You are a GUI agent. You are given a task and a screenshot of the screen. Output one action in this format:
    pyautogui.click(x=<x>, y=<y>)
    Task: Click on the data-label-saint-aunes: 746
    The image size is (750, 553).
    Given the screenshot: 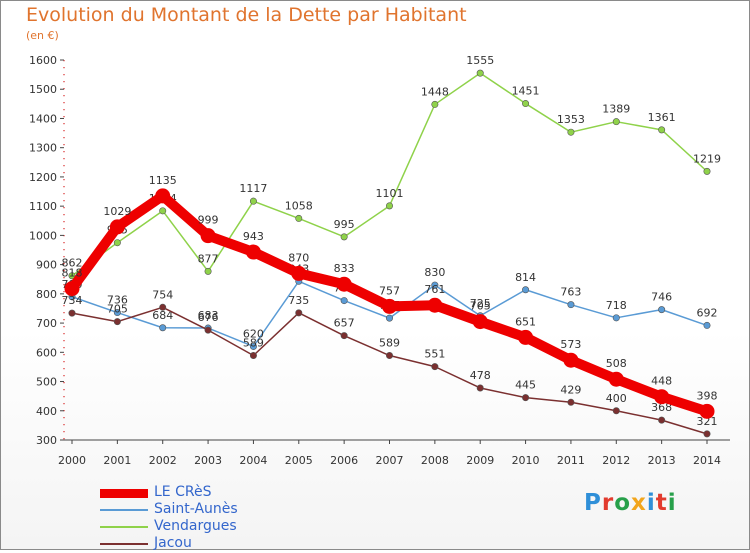 What is the action you would take?
    pyautogui.click(x=661, y=297)
    